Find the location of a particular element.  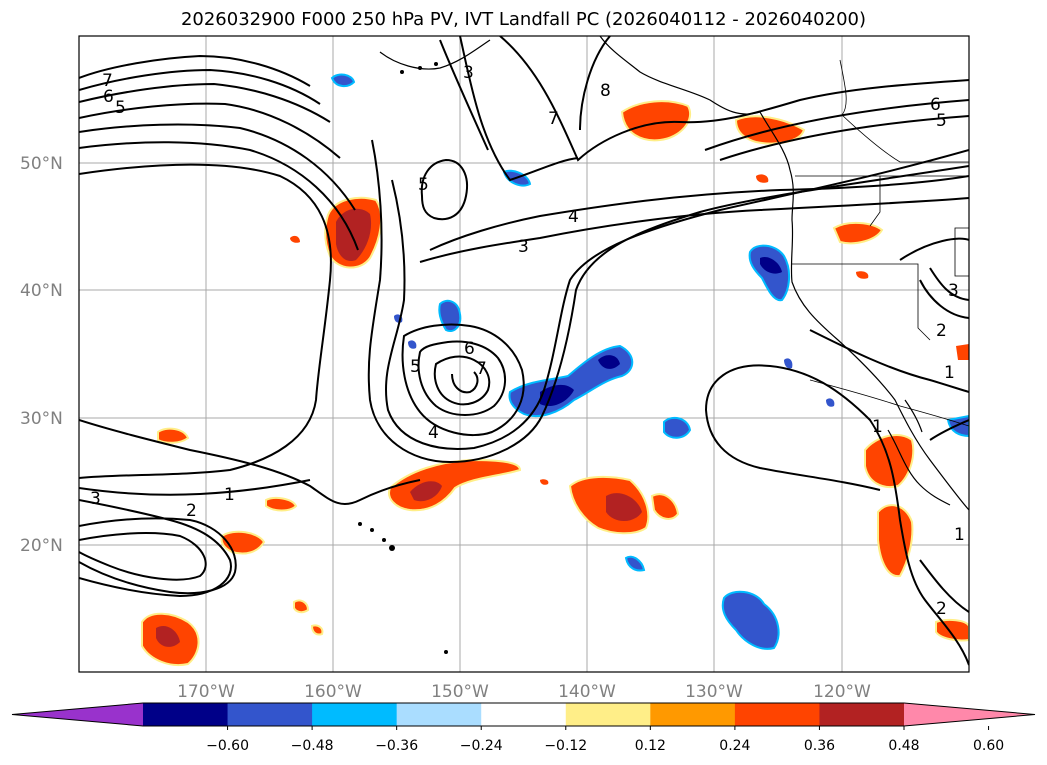

colorbar-extend-low is located at coordinates (77, 714).